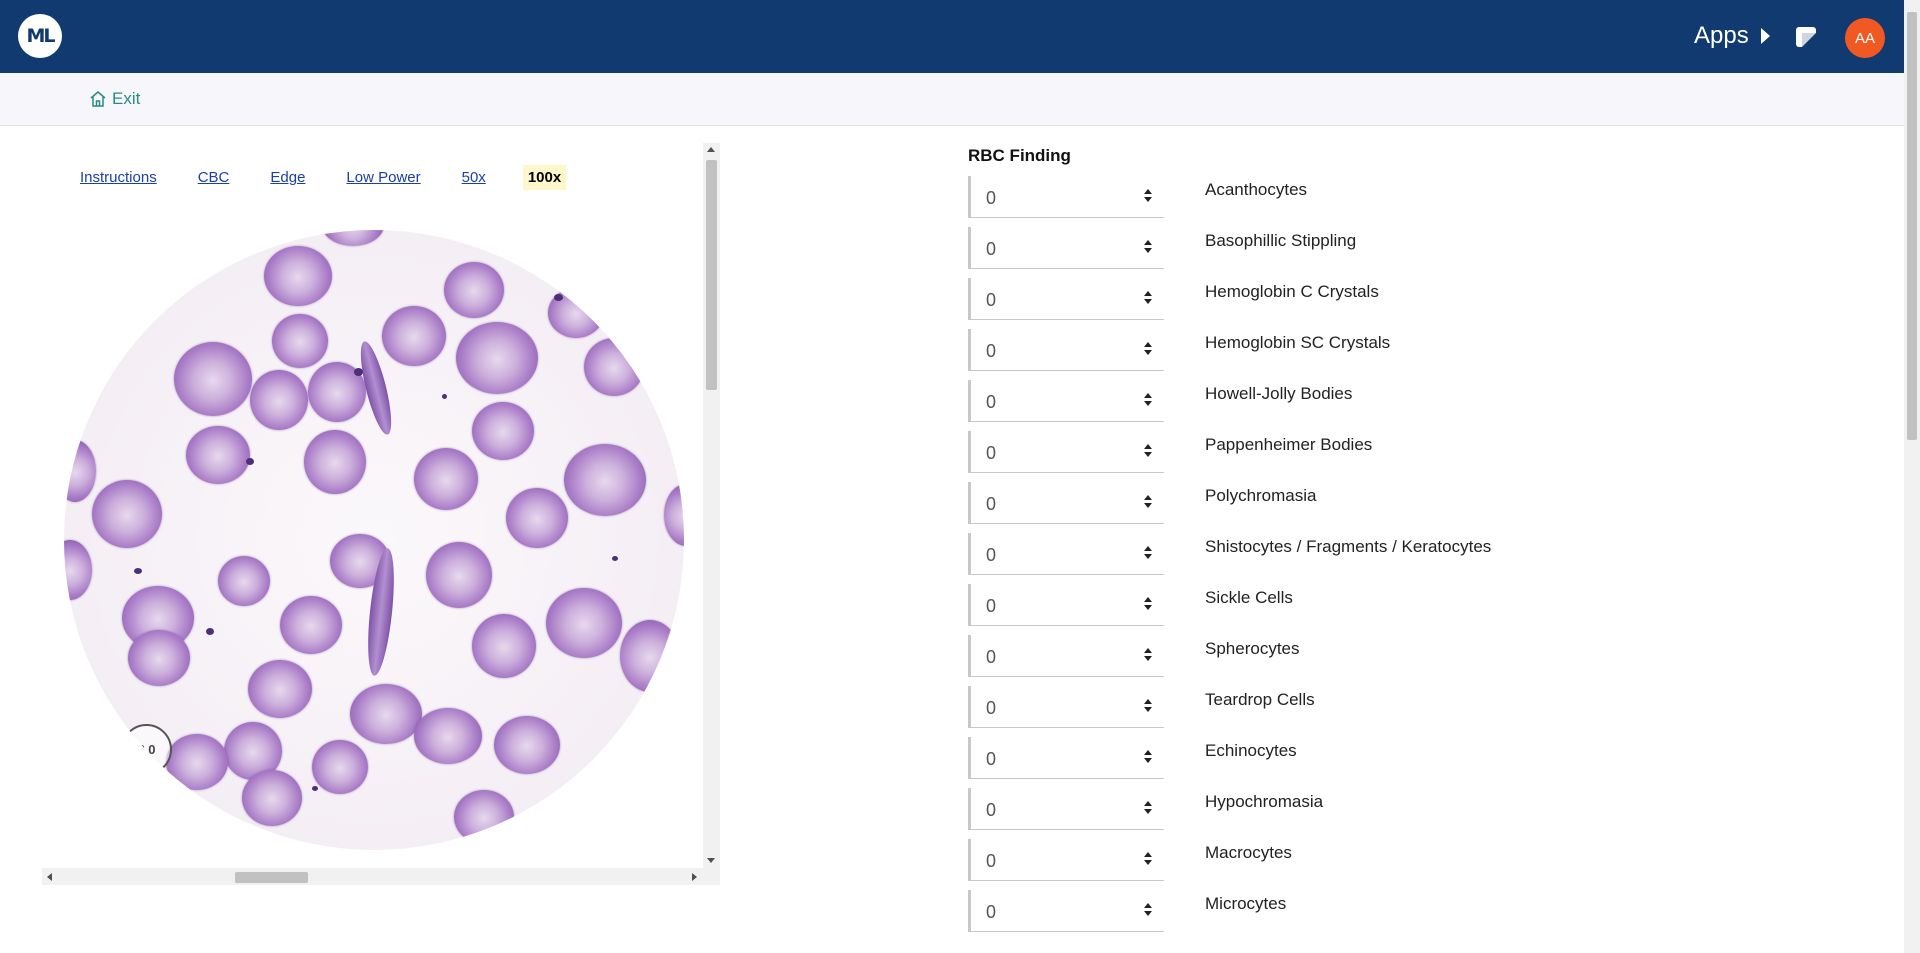  What do you see at coordinates (1256, 189) in the screenshot?
I see `finding-label: Acanthocytes` at bounding box center [1256, 189].